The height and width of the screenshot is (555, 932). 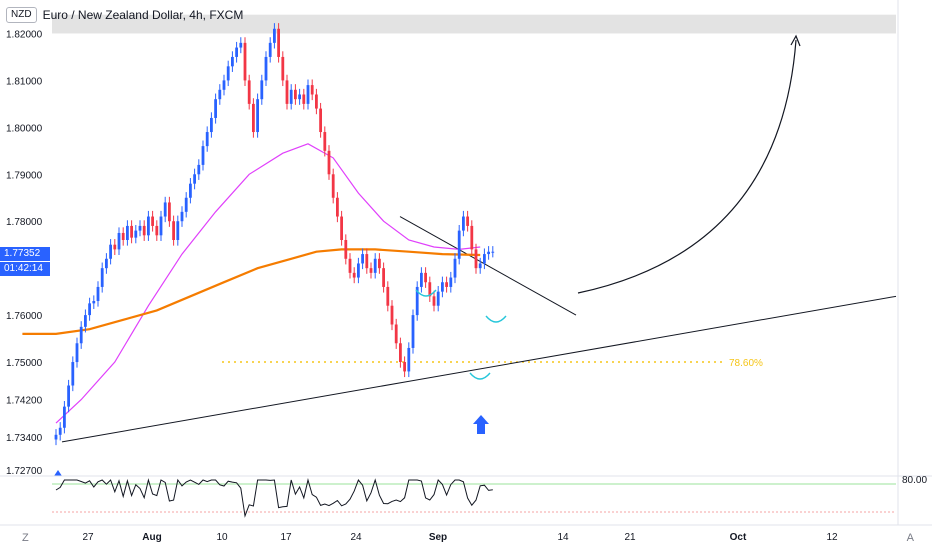 What do you see at coordinates (461, 334) in the screenshot?
I see `pattern-marks` at bounding box center [461, 334].